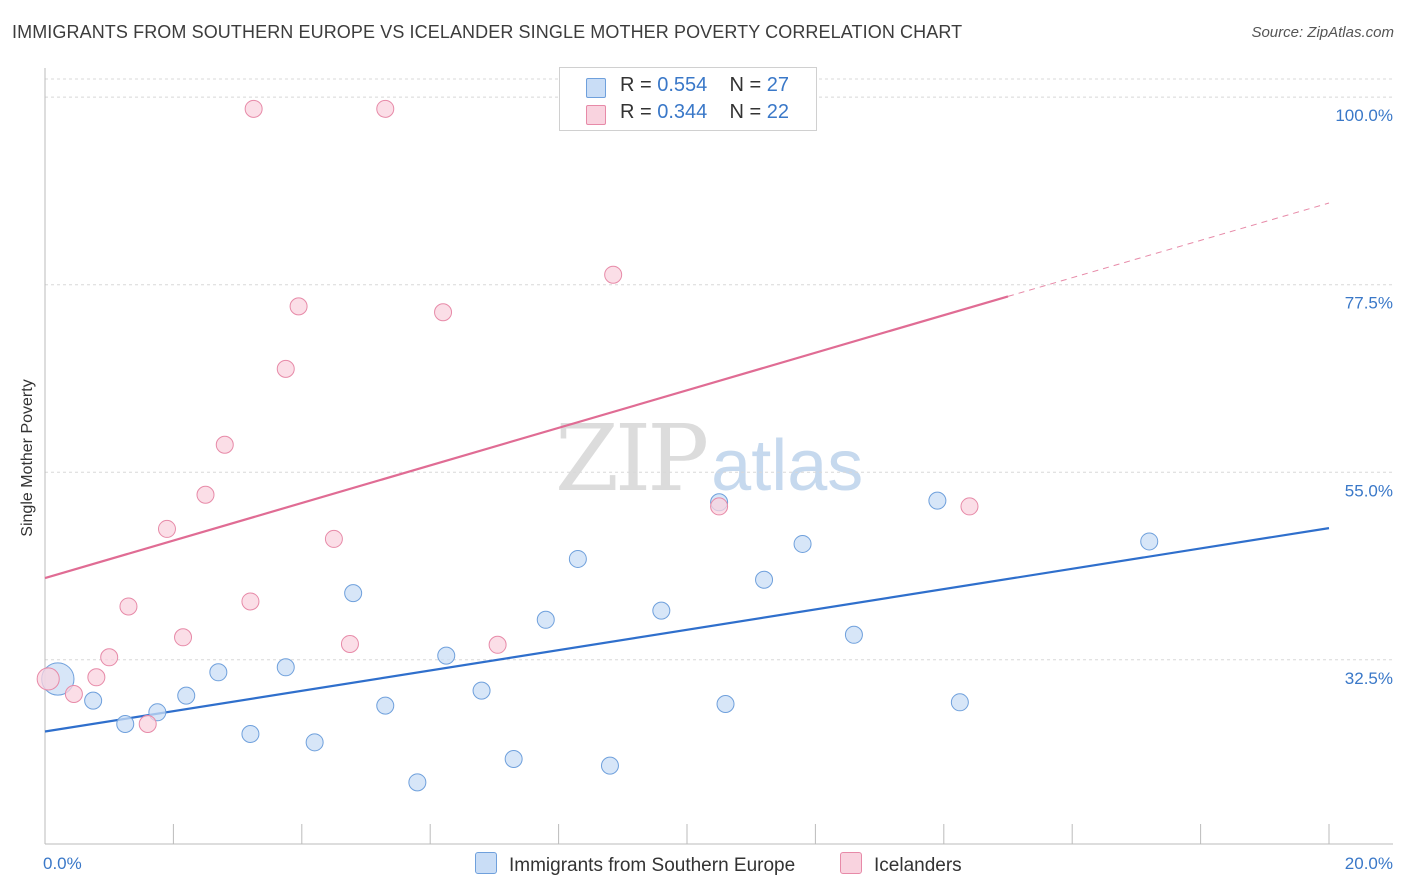 The height and width of the screenshot is (892, 1406). I want to click on y-tick-label: 100.0%, so click(1364, 115).